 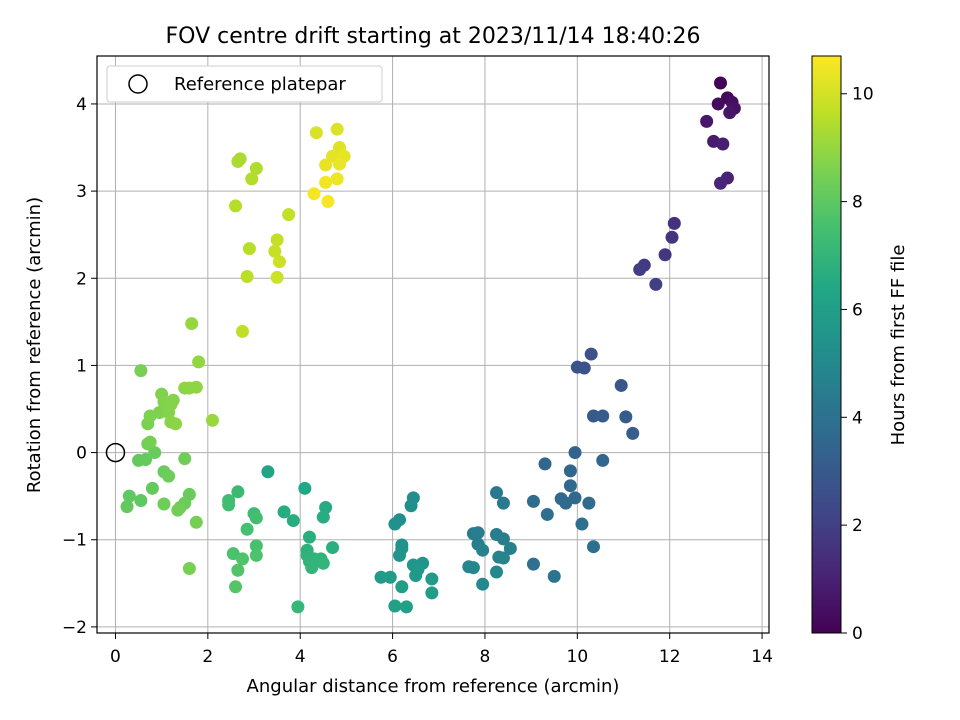 I want to click on y-tick-label: 2, so click(x=81, y=279).